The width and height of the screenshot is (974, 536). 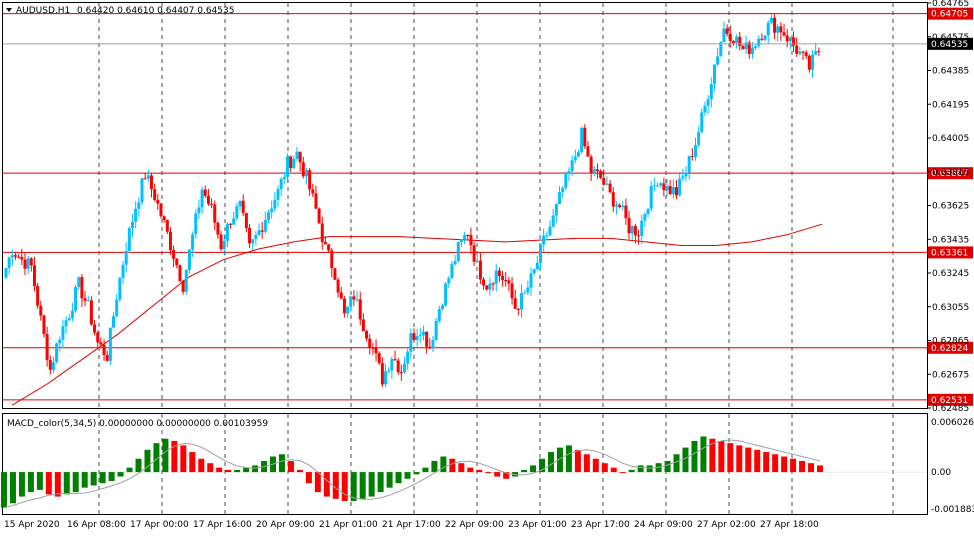 What do you see at coordinates (488, 43) in the screenshot?
I see `current-price-line: 0.64535` at bounding box center [488, 43].